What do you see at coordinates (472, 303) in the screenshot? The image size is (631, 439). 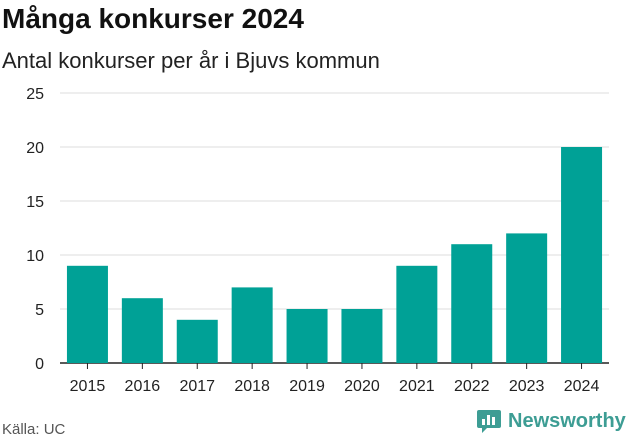 I see `bar-2022` at bounding box center [472, 303].